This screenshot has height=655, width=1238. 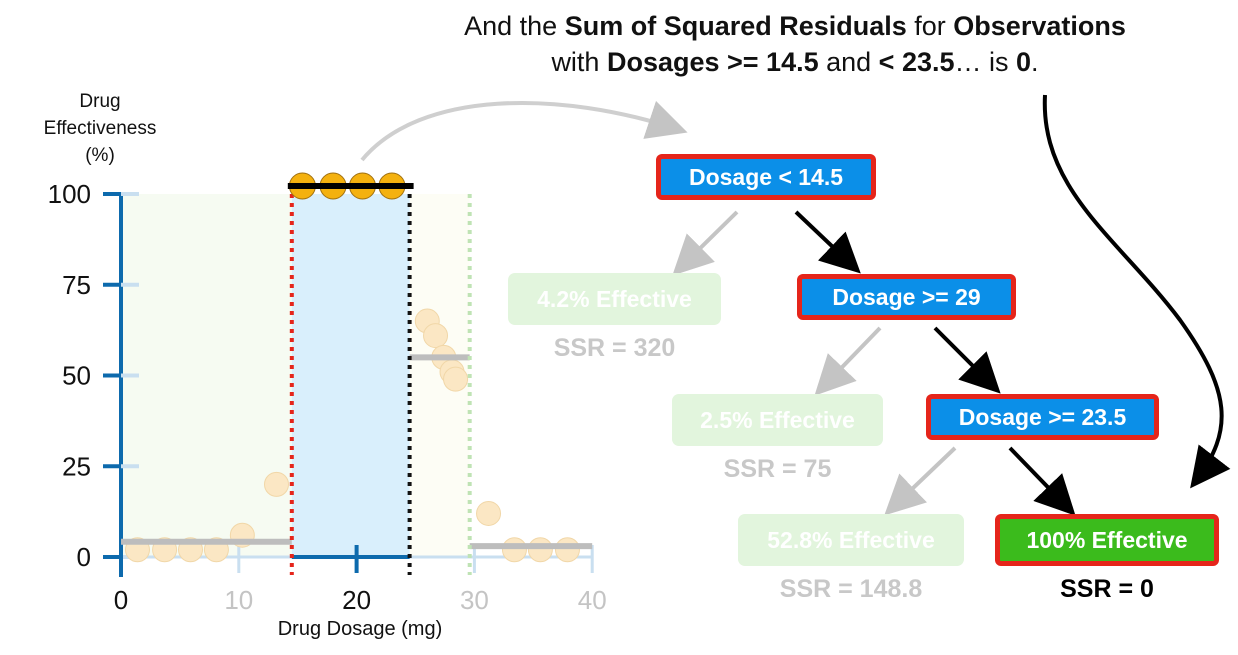 I want to click on text-bold: Observations, so click(x=1039, y=26).